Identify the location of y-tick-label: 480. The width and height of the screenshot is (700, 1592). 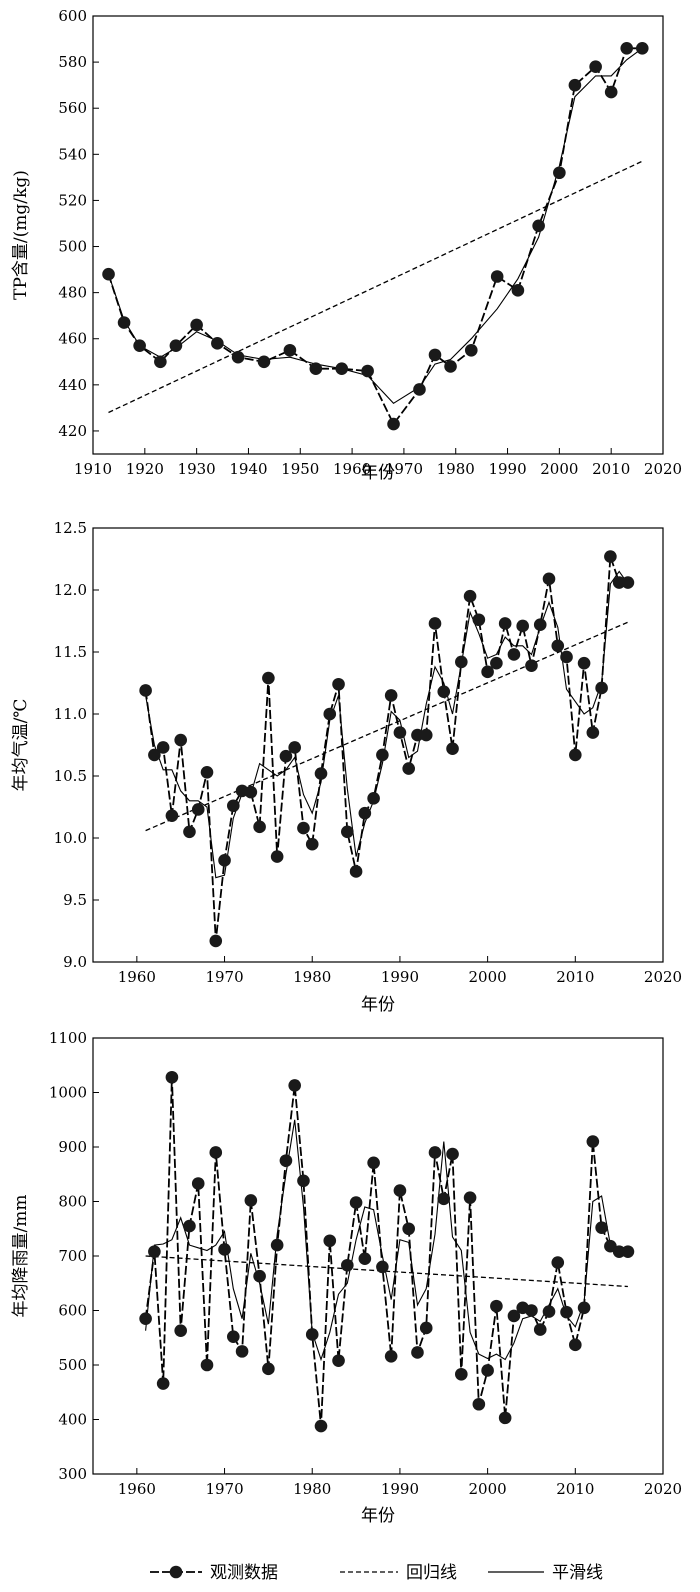
(72, 293).